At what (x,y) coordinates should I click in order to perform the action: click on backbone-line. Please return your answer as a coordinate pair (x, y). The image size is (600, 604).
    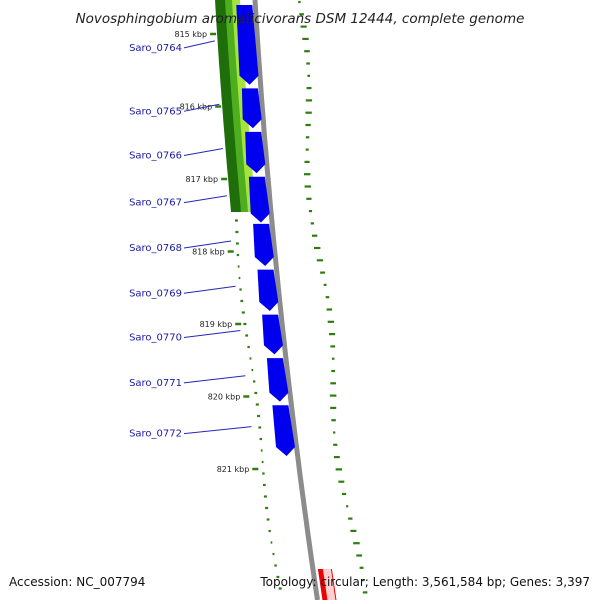
    Looking at the image, I should click on (286, 300).